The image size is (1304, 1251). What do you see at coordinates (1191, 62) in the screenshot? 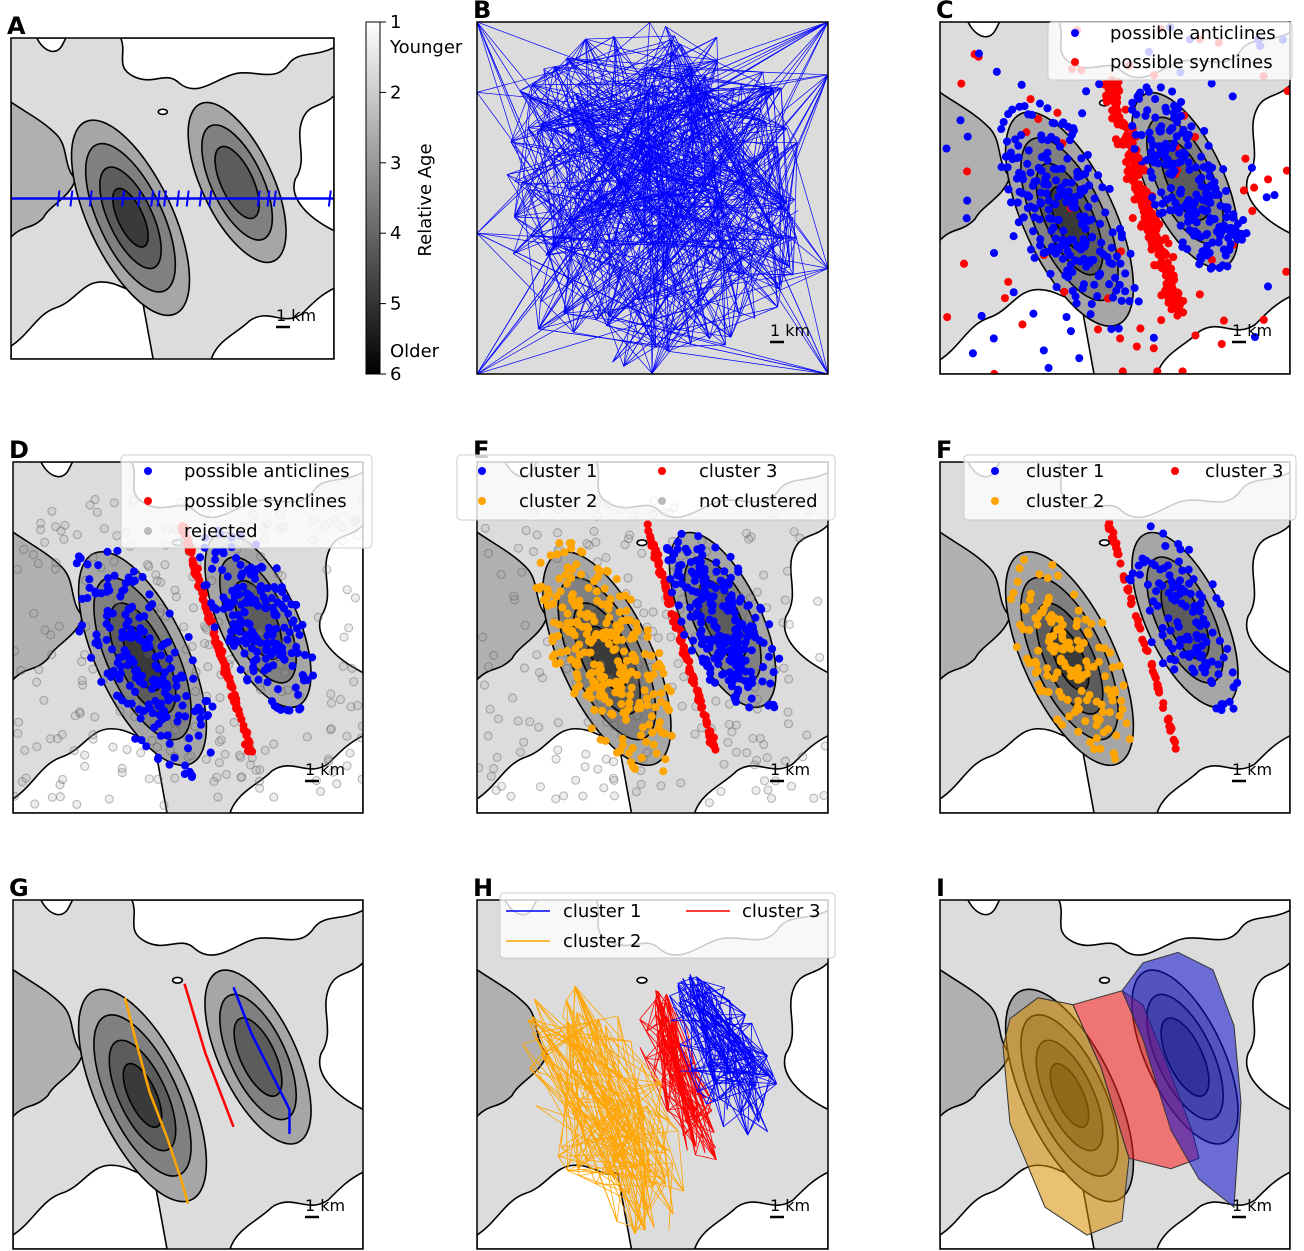
I see `legend-label: possible synclines` at bounding box center [1191, 62].